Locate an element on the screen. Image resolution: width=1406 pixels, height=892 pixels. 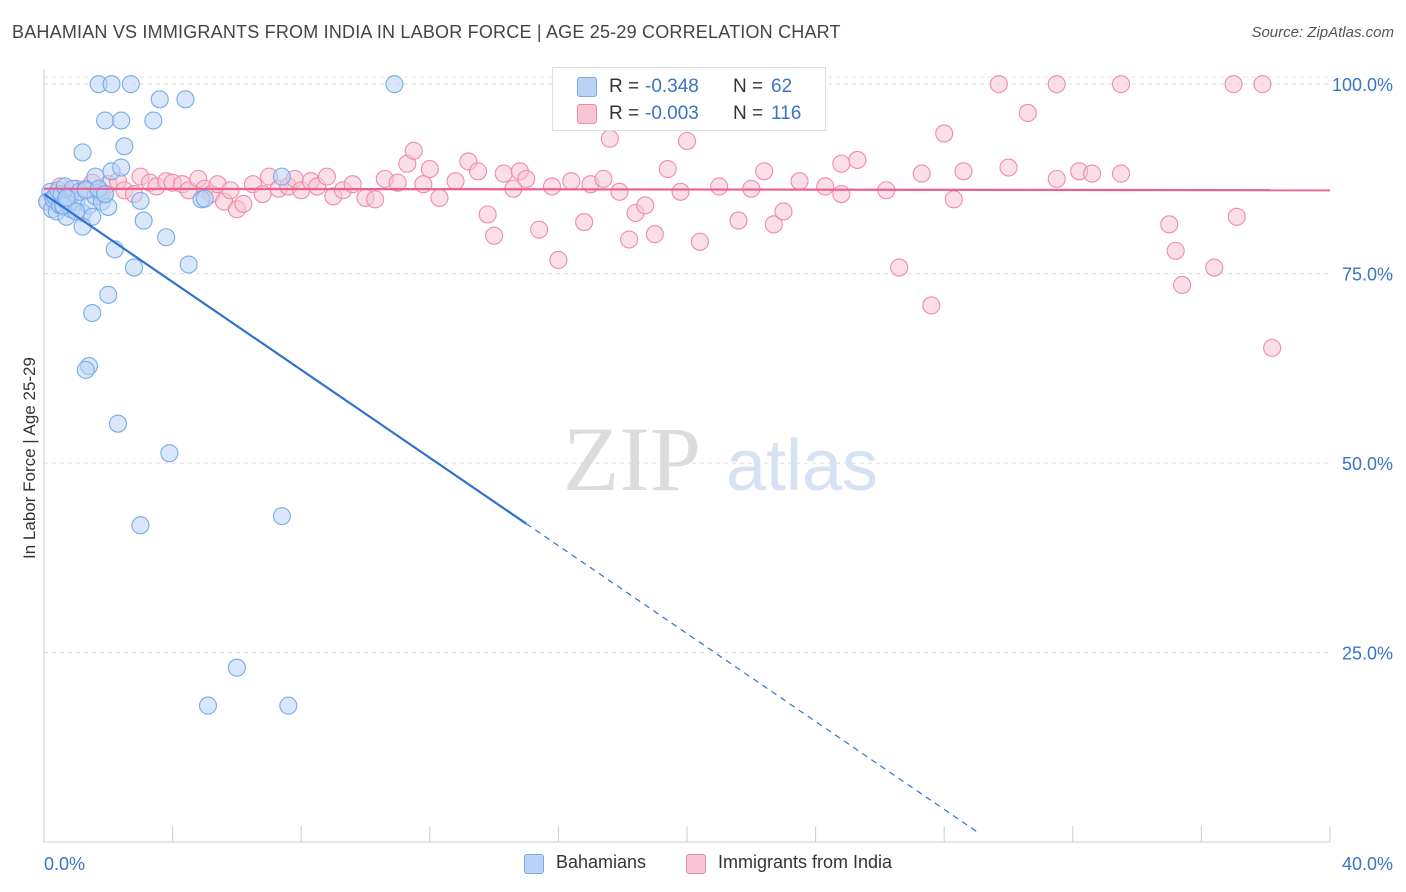
legend-n-value: 116 is located at coordinates (786, 113).